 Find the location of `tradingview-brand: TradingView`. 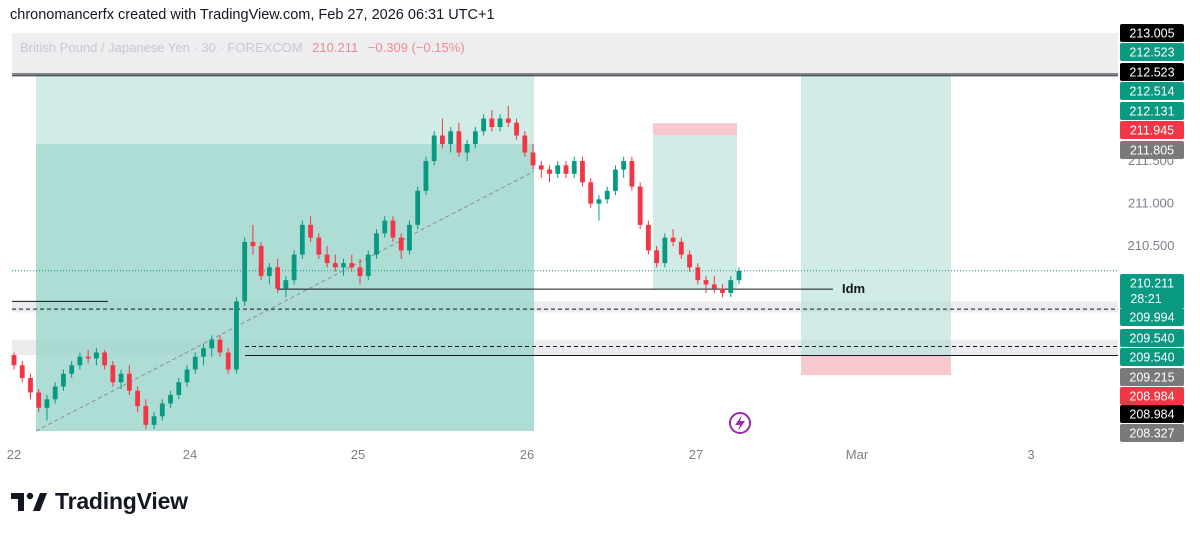

tradingview-brand: TradingView is located at coordinates (99, 501).